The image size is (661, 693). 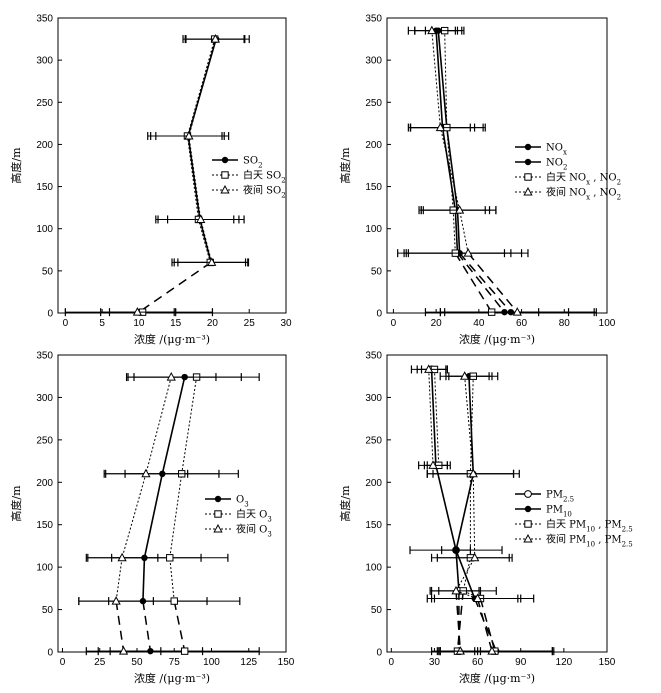 I want to click on legend-label: 白天 NOx , NO2, so click(x=583, y=179).